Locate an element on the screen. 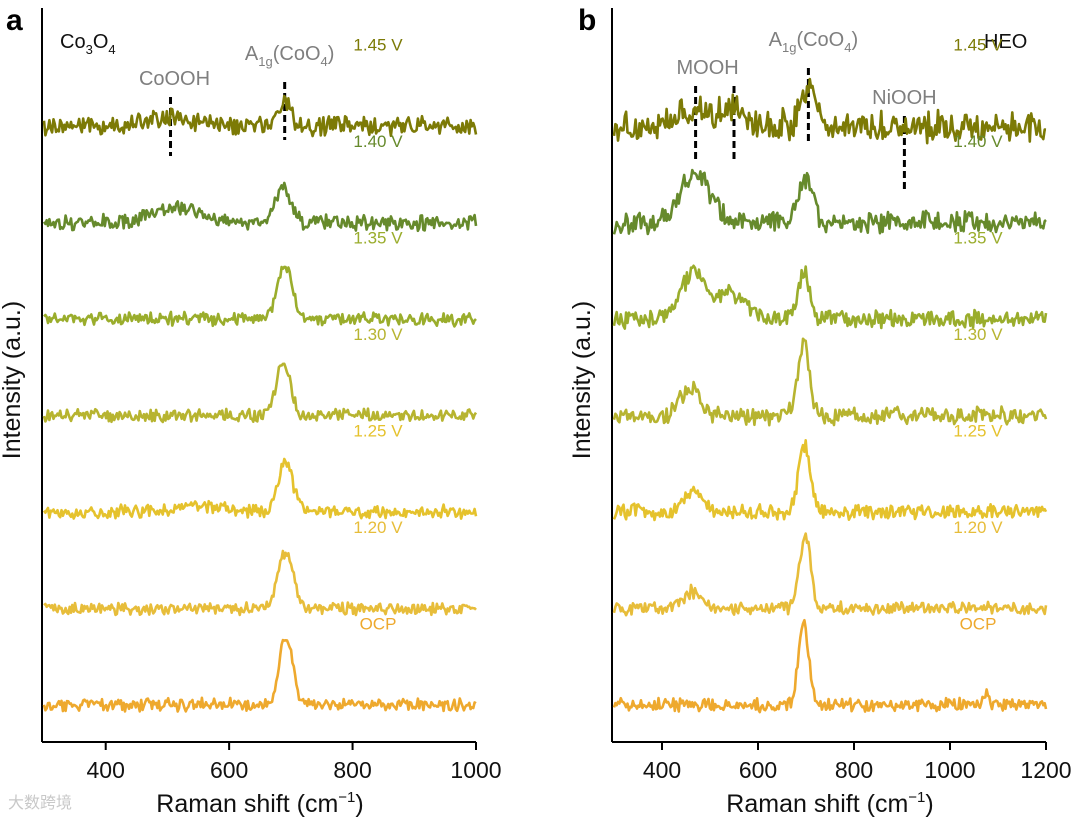 Image resolution: width=1080 pixels, height=824 pixels. panel-a-y-axis-title: Intensity (a.u.) is located at coordinates (13, 380).